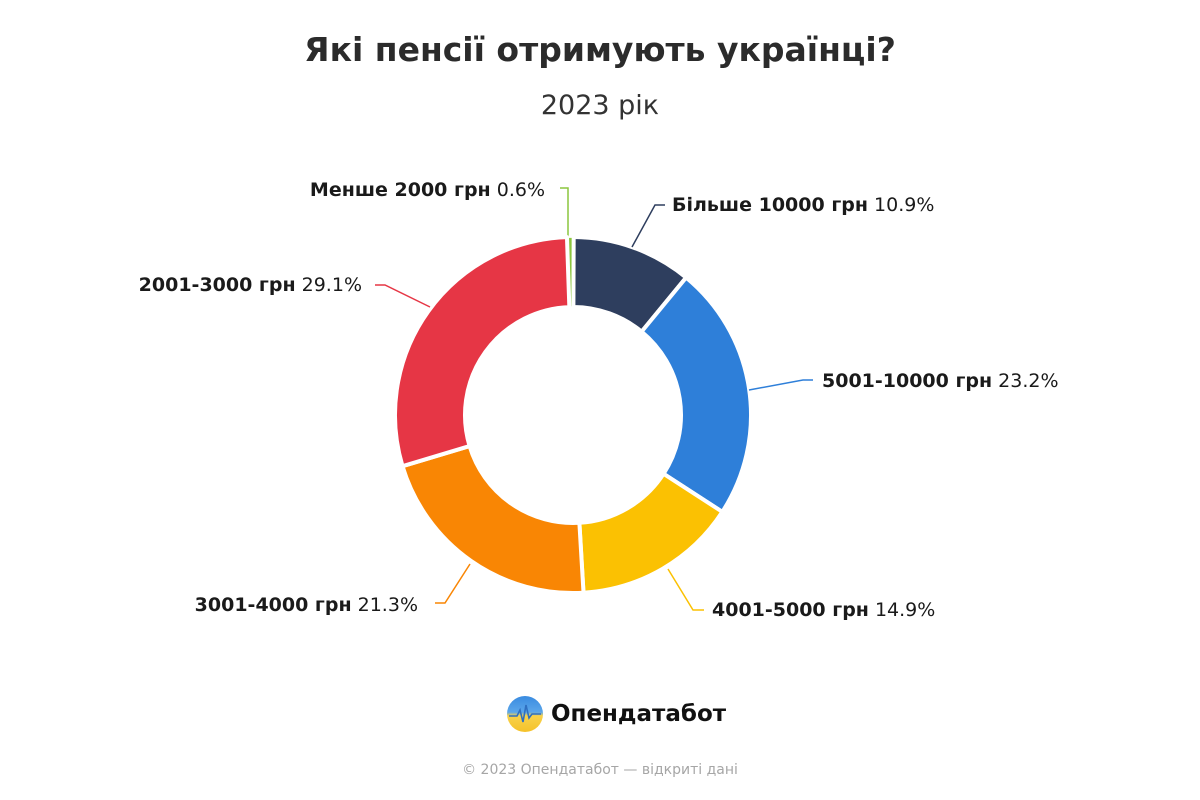  What do you see at coordinates (907, 381) in the screenshot?
I see `slice-category: 5001-10000 грн` at bounding box center [907, 381].